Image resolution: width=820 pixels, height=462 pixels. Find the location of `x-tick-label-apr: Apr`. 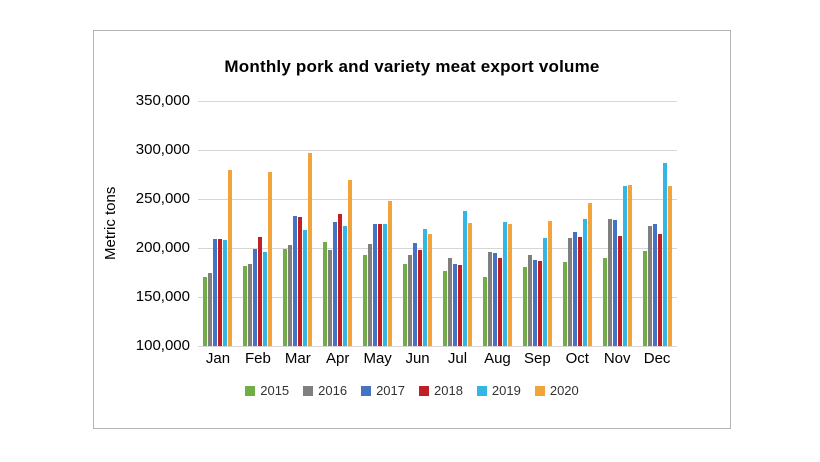

x-tick-label-apr: Apr is located at coordinates (338, 358).